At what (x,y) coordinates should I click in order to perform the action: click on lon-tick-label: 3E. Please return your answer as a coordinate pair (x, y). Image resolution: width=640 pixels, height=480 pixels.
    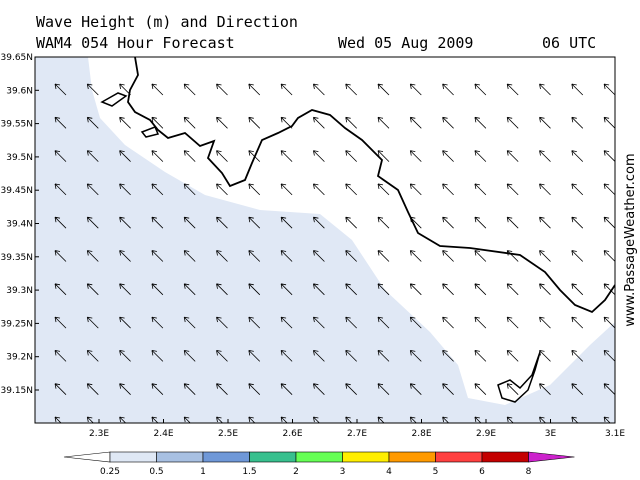
    Looking at the image, I should click on (551, 434).